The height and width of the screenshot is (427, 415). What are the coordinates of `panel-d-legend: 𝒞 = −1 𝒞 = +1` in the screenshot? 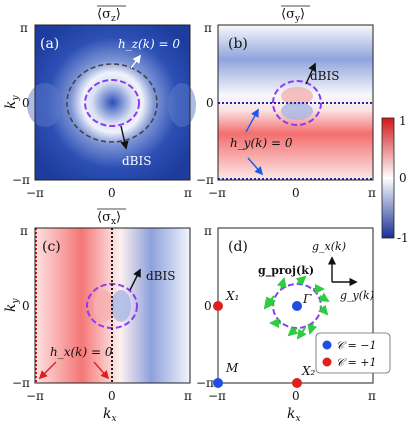 It's located at (353, 353).